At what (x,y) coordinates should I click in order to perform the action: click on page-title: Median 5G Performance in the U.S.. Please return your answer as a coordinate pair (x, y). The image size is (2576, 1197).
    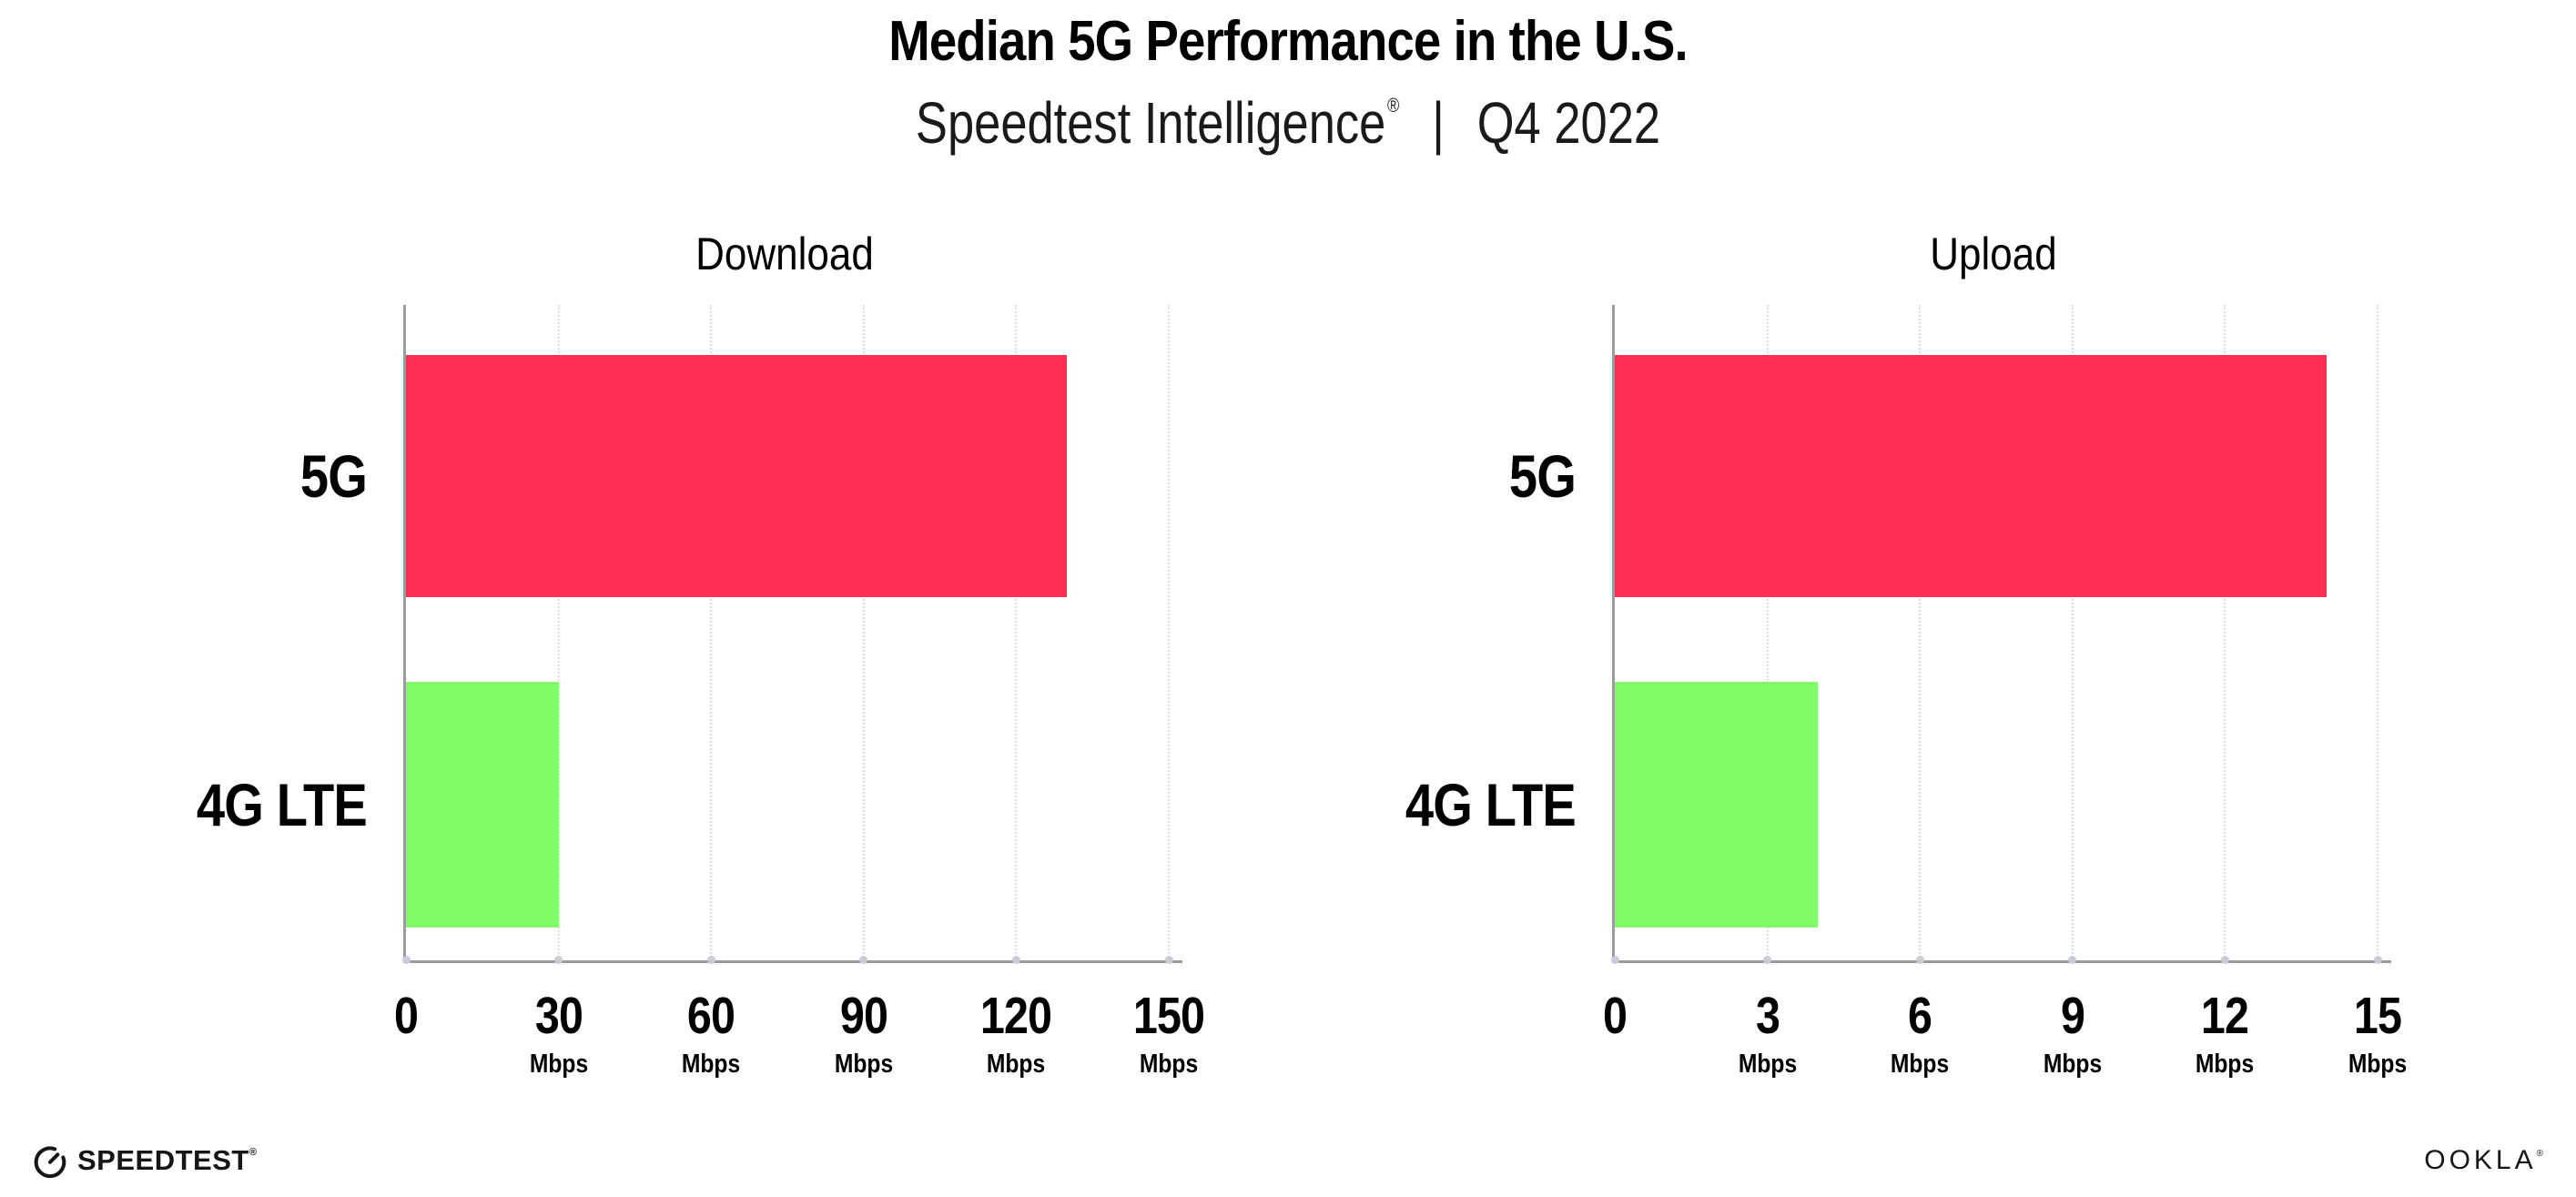
    Looking at the image, I should click on (1288, 41).